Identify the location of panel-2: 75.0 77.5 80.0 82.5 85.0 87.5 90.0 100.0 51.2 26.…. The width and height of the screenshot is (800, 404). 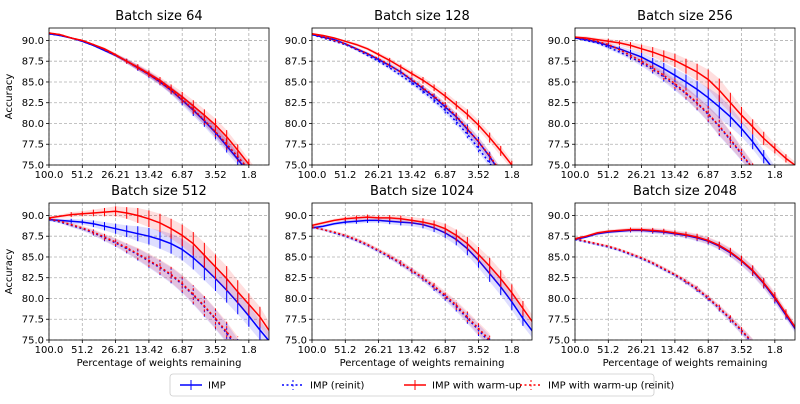
(409, 95).